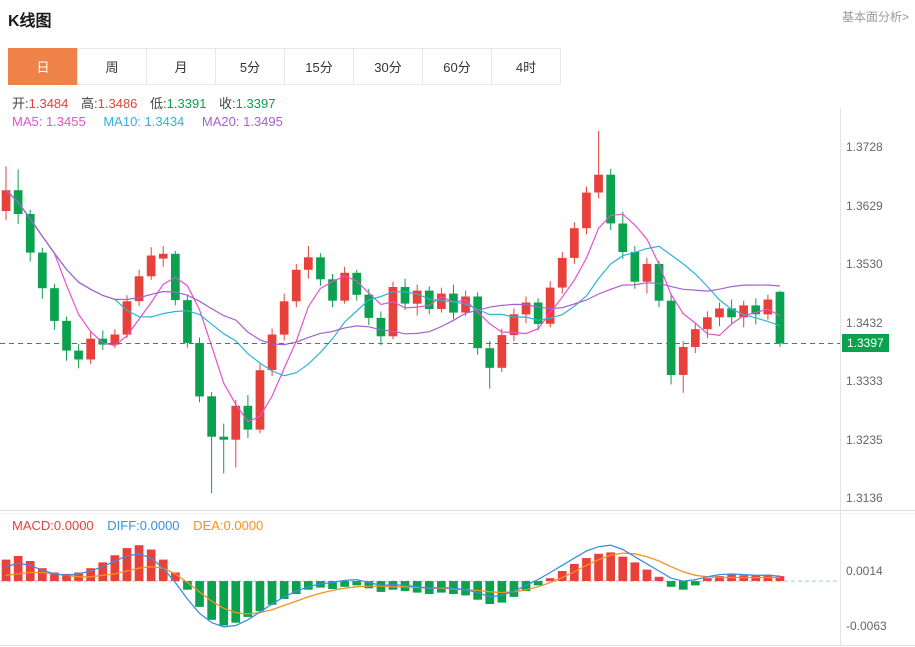 The image size is (915, 647). I want to click on axis-divider, so click(840, 376).